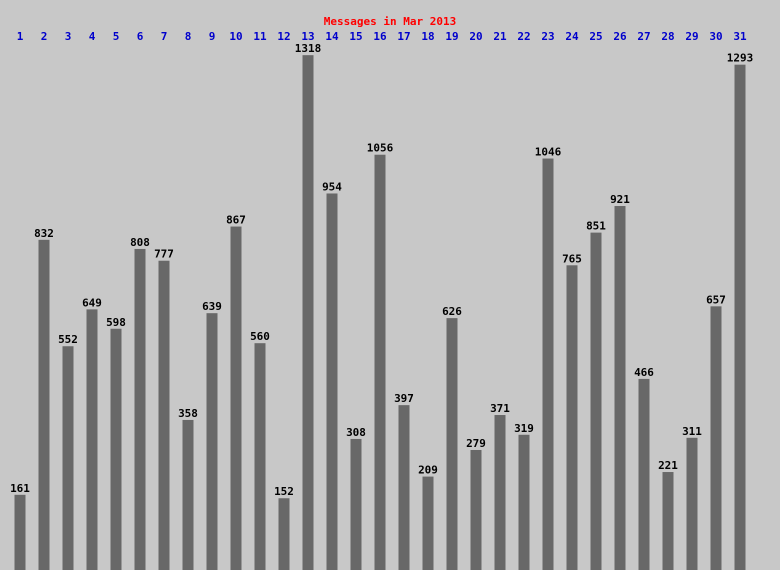  Describe the element at coordinates (403, 36) in the screenshot. I see `x-tick-label: 17` at that location.